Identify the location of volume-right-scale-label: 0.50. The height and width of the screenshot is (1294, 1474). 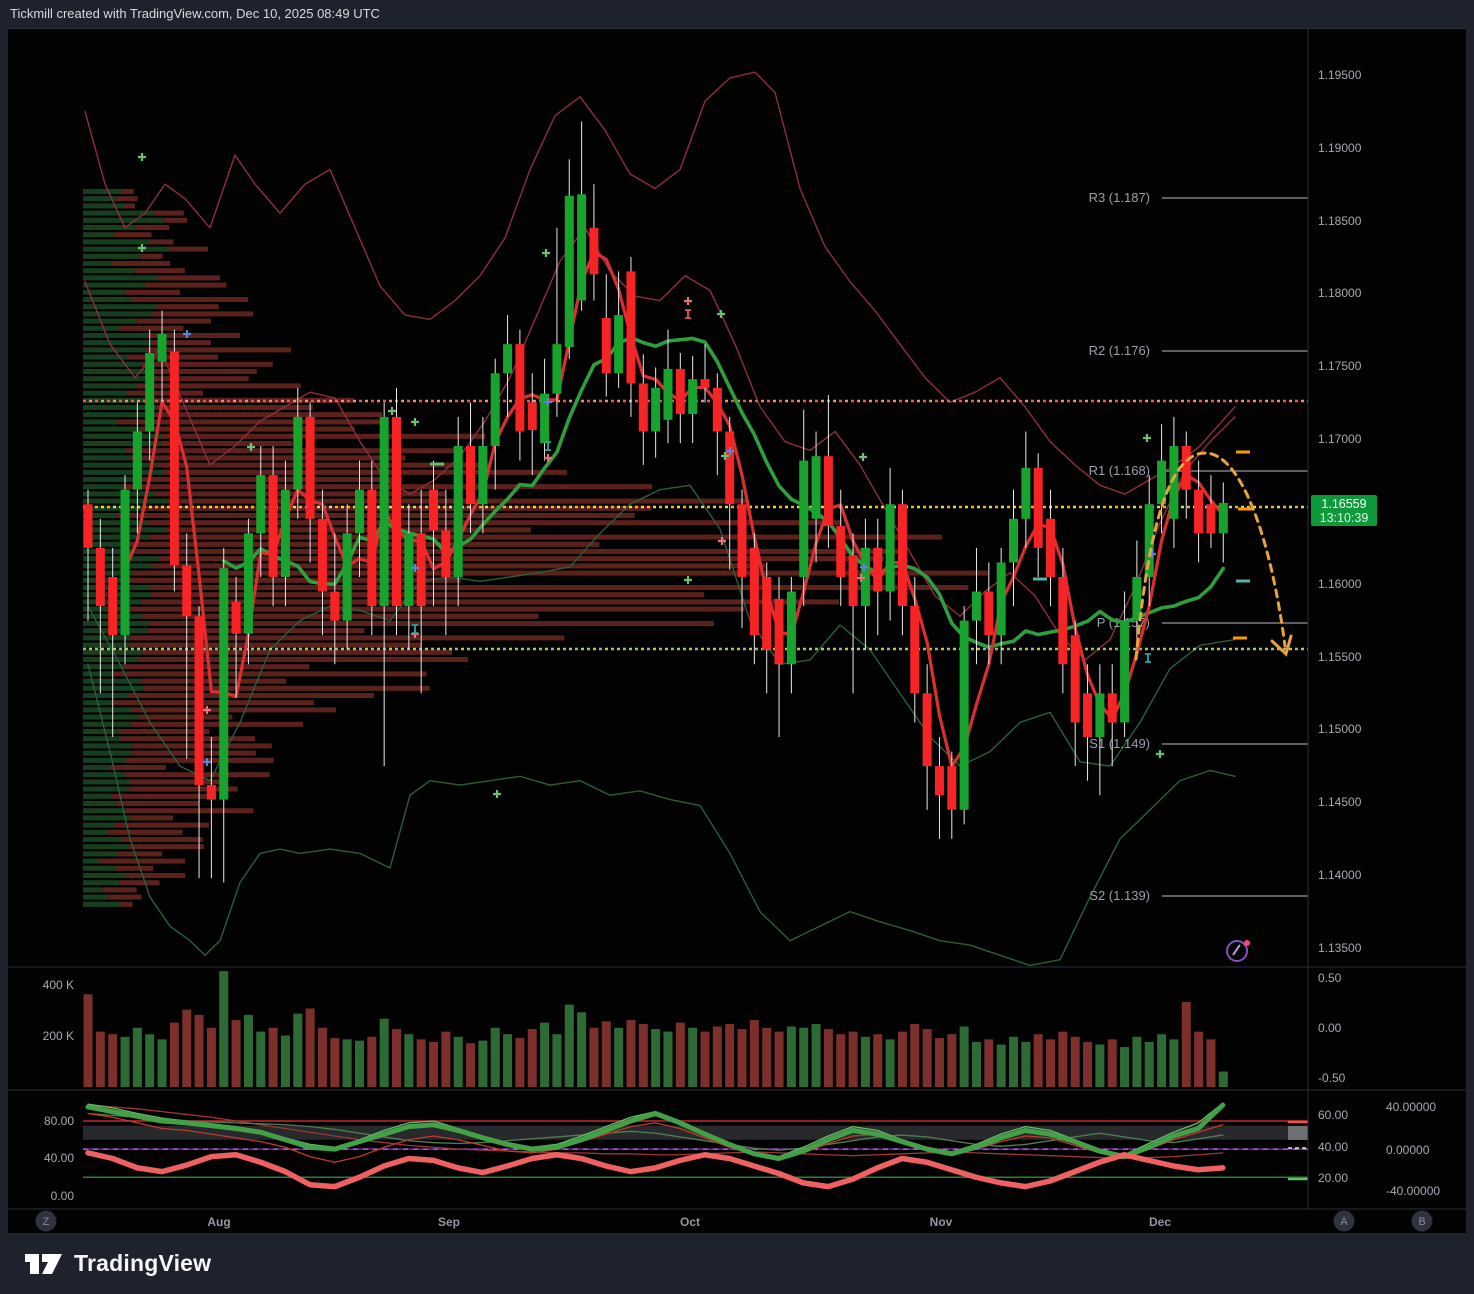
(1330, 978).